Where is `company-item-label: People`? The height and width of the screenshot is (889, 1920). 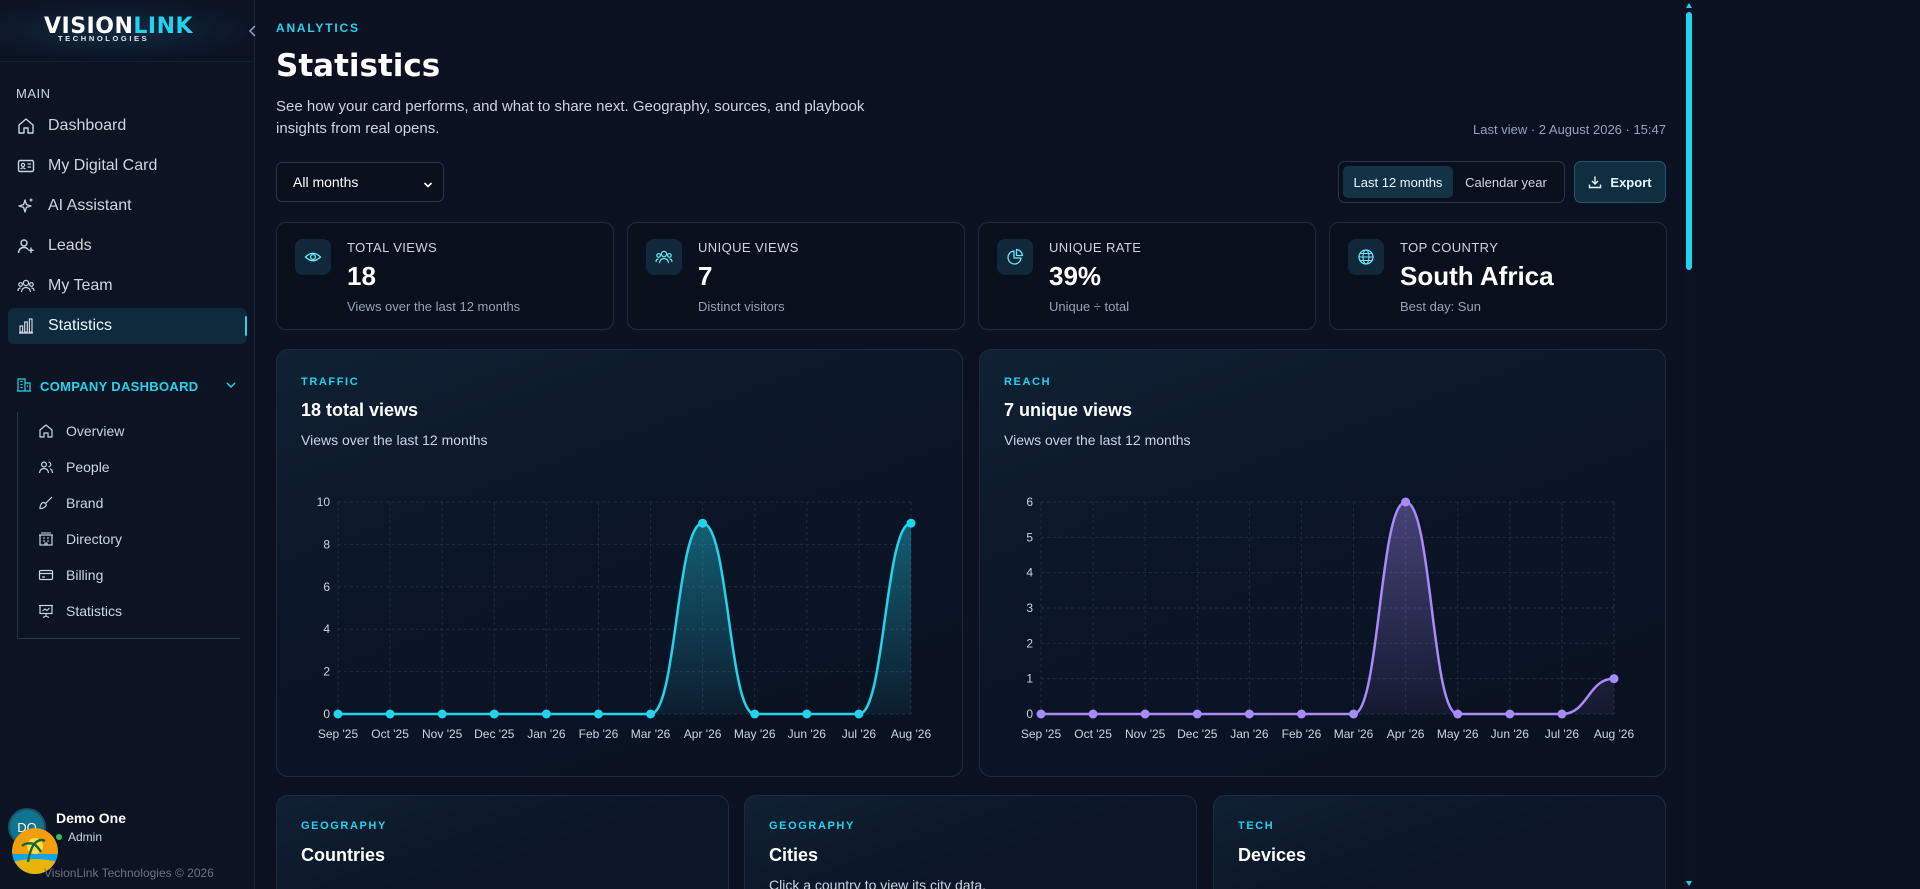
company-item-label: People is located at coordinates (88, 467).